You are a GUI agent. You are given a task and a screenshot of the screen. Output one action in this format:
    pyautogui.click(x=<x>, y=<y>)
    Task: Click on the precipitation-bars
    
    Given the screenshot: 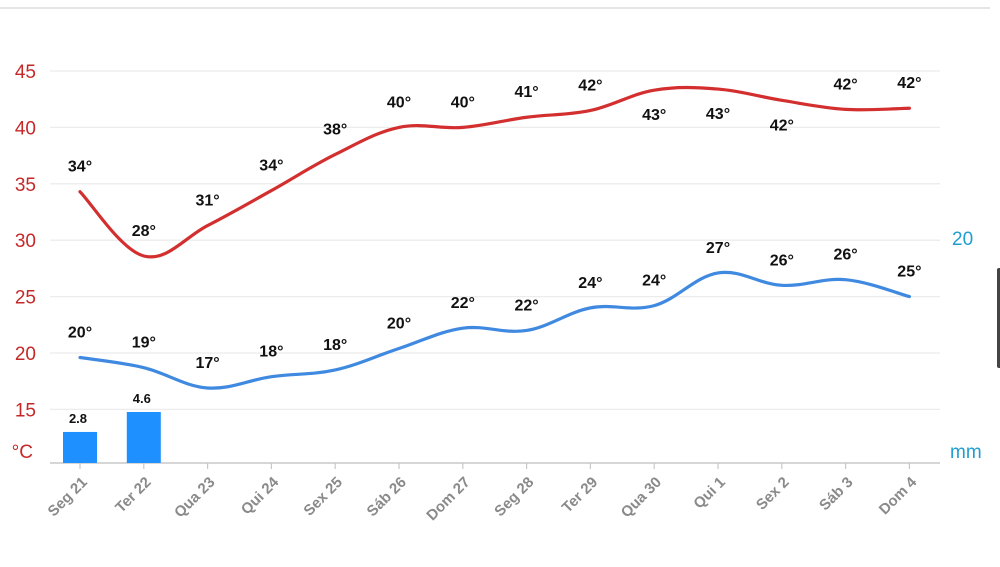 What is the action you would take?
    pyautogui.click(x=112, y=437)
    